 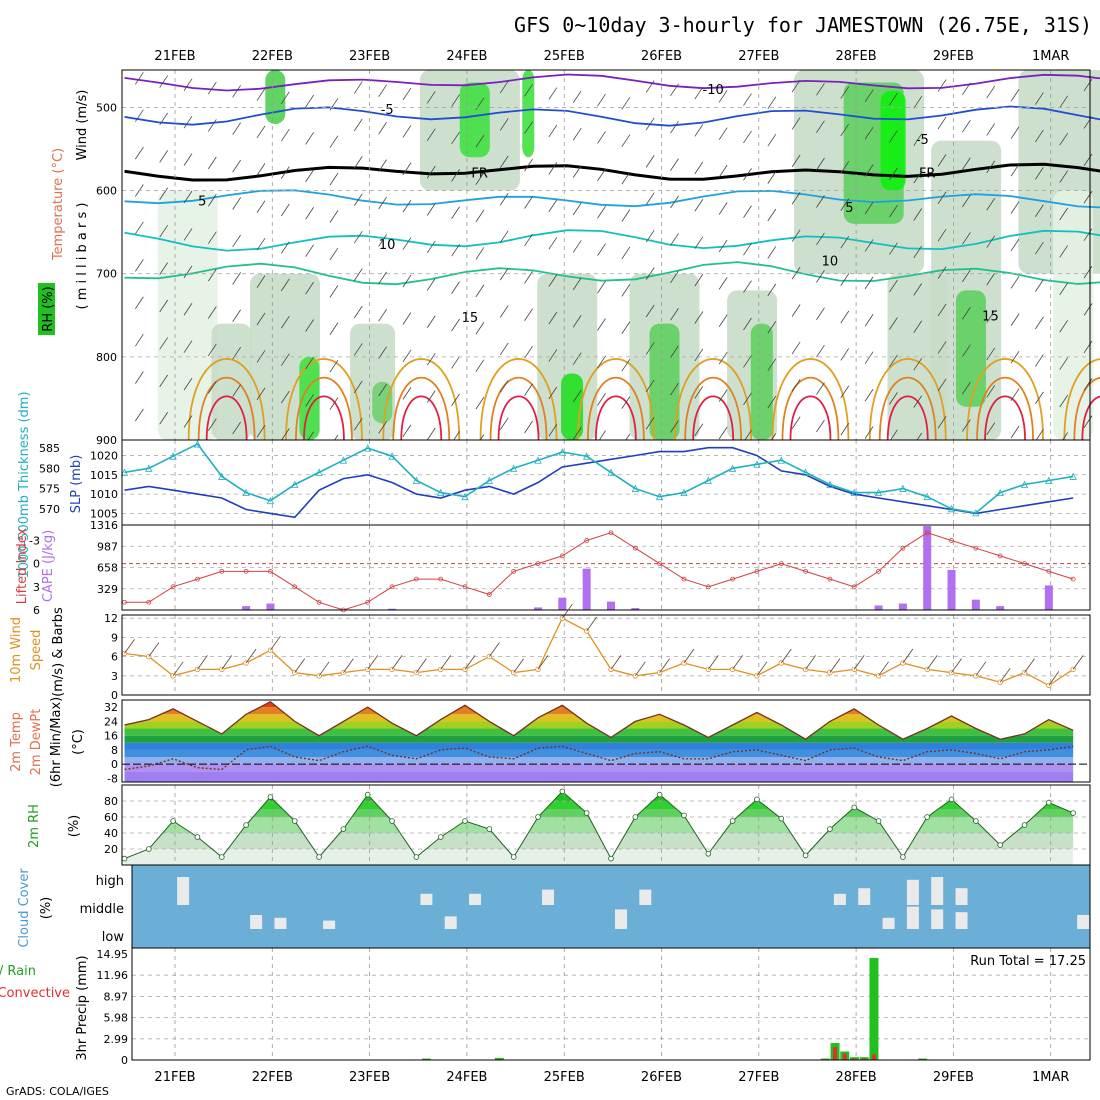 I want to click on contour-label: 5, so click(x=849, y=208).